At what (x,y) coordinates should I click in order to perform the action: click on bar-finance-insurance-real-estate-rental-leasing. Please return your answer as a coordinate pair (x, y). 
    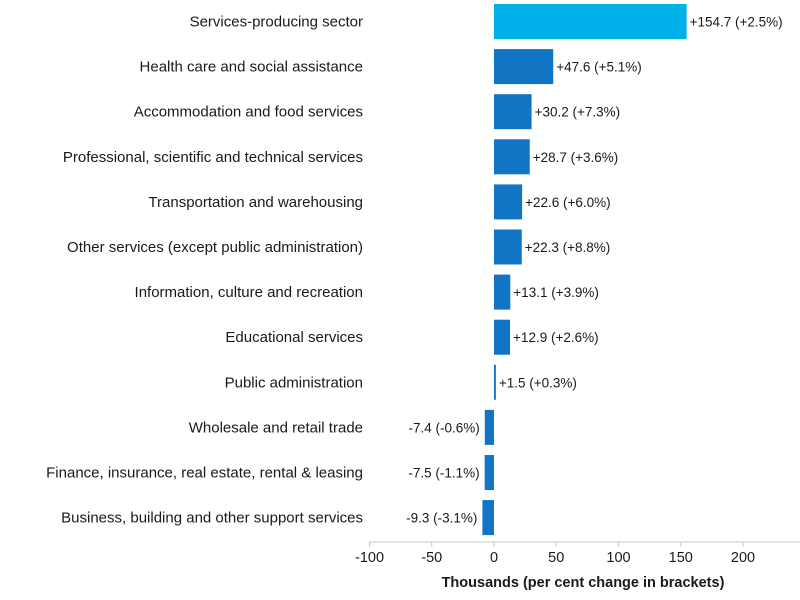
    Looking at the image, I should click on (489, 472).